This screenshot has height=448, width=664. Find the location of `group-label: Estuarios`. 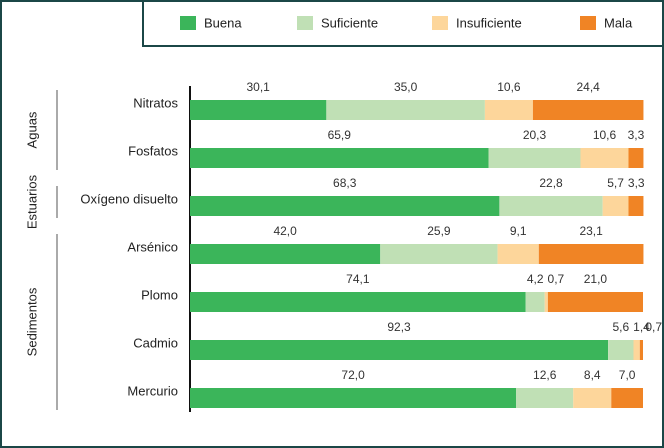

group-label: Estuarios is located at coordinates (31, 201).